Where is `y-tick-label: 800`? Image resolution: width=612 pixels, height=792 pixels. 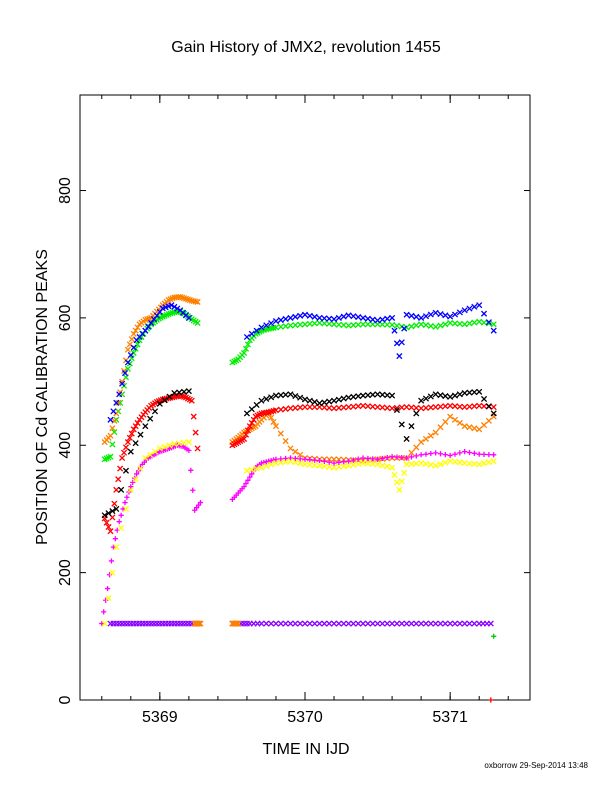
y-tick-label: 800 is located at coordinates (65, 190).